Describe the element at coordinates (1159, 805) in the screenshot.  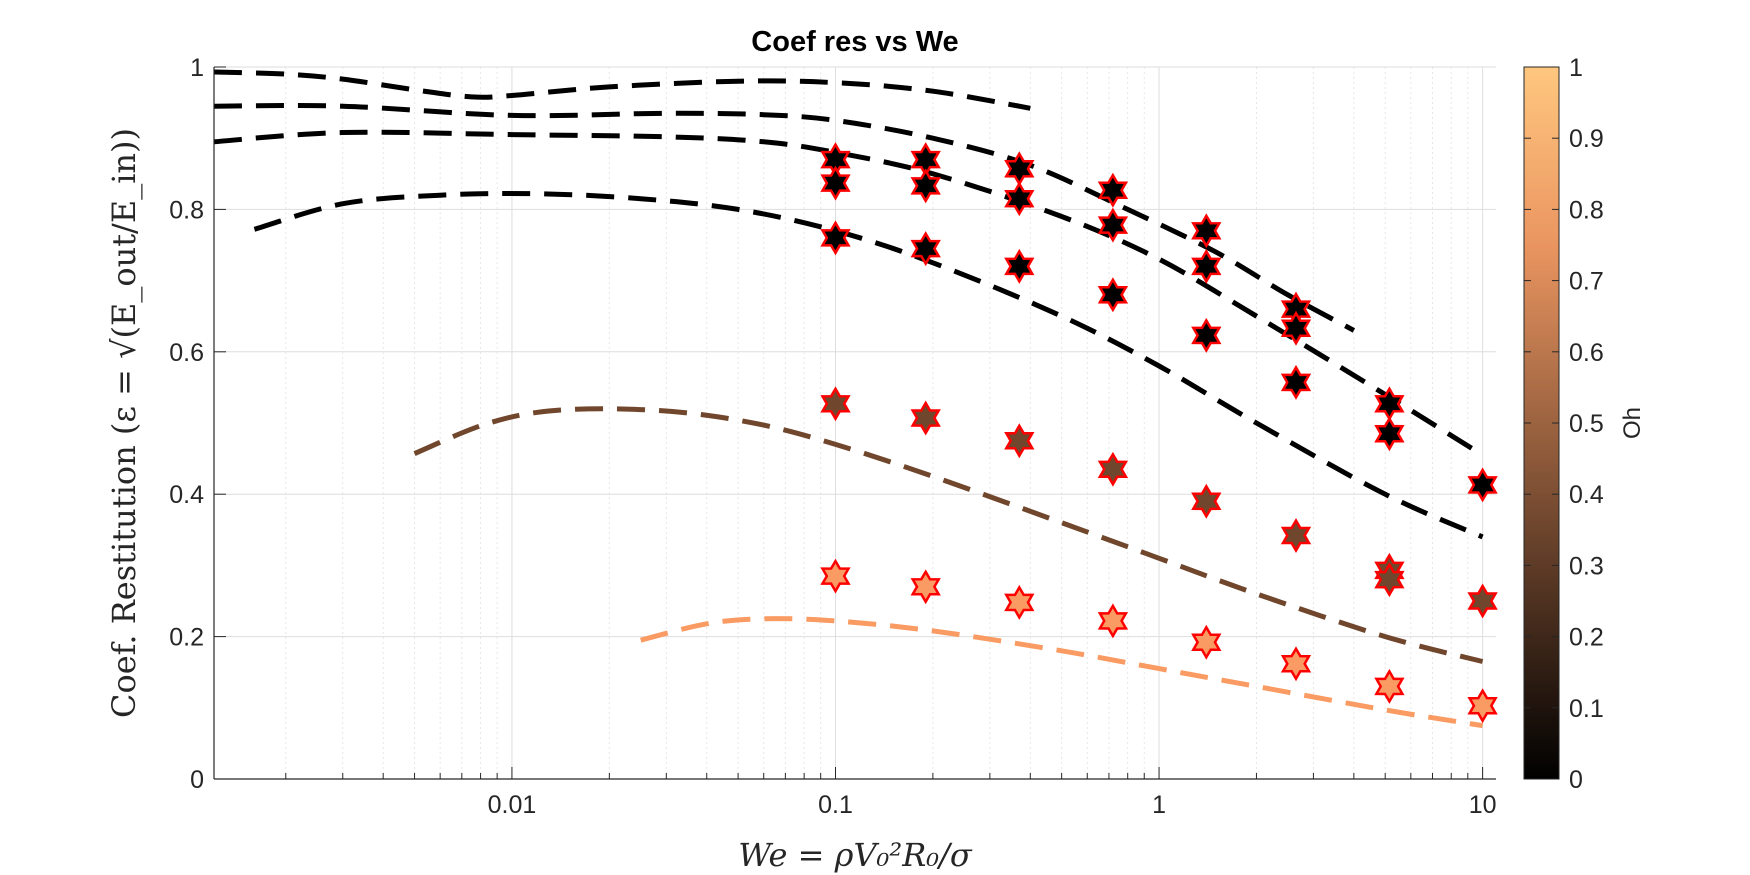
I see `x-tick-label: 1` at that location.